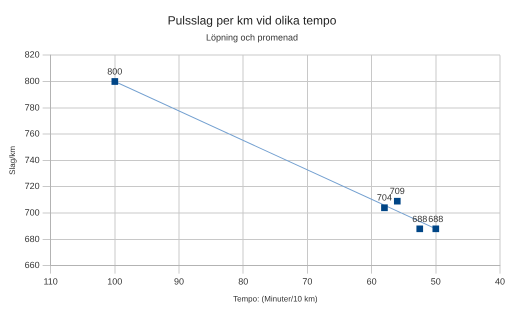  What do you see at coordinates (252, 37) in the screenshot?
I see `chart-subtitle: Löpning och promenad` at bounding box center [252, 37].